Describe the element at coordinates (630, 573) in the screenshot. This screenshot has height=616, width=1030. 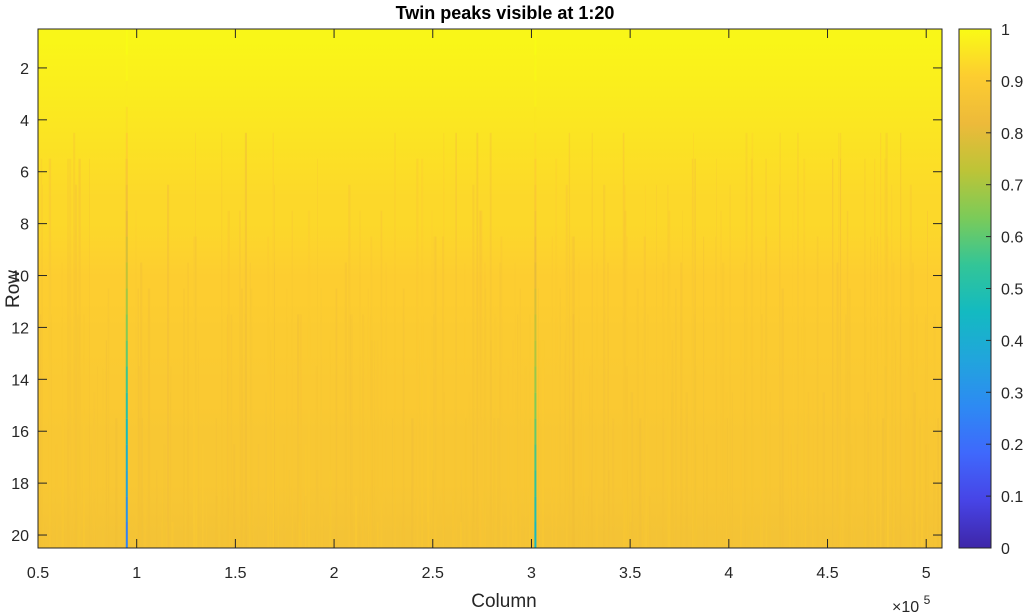
I see `x-tick-label: 3.5` at that location.